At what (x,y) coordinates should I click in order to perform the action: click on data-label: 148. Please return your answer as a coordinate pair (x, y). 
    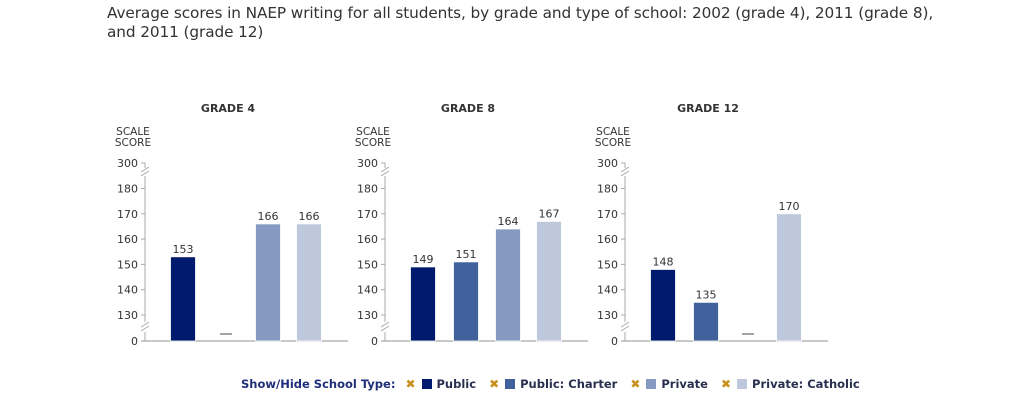
    Looking at the image, I should click on (663, 261).